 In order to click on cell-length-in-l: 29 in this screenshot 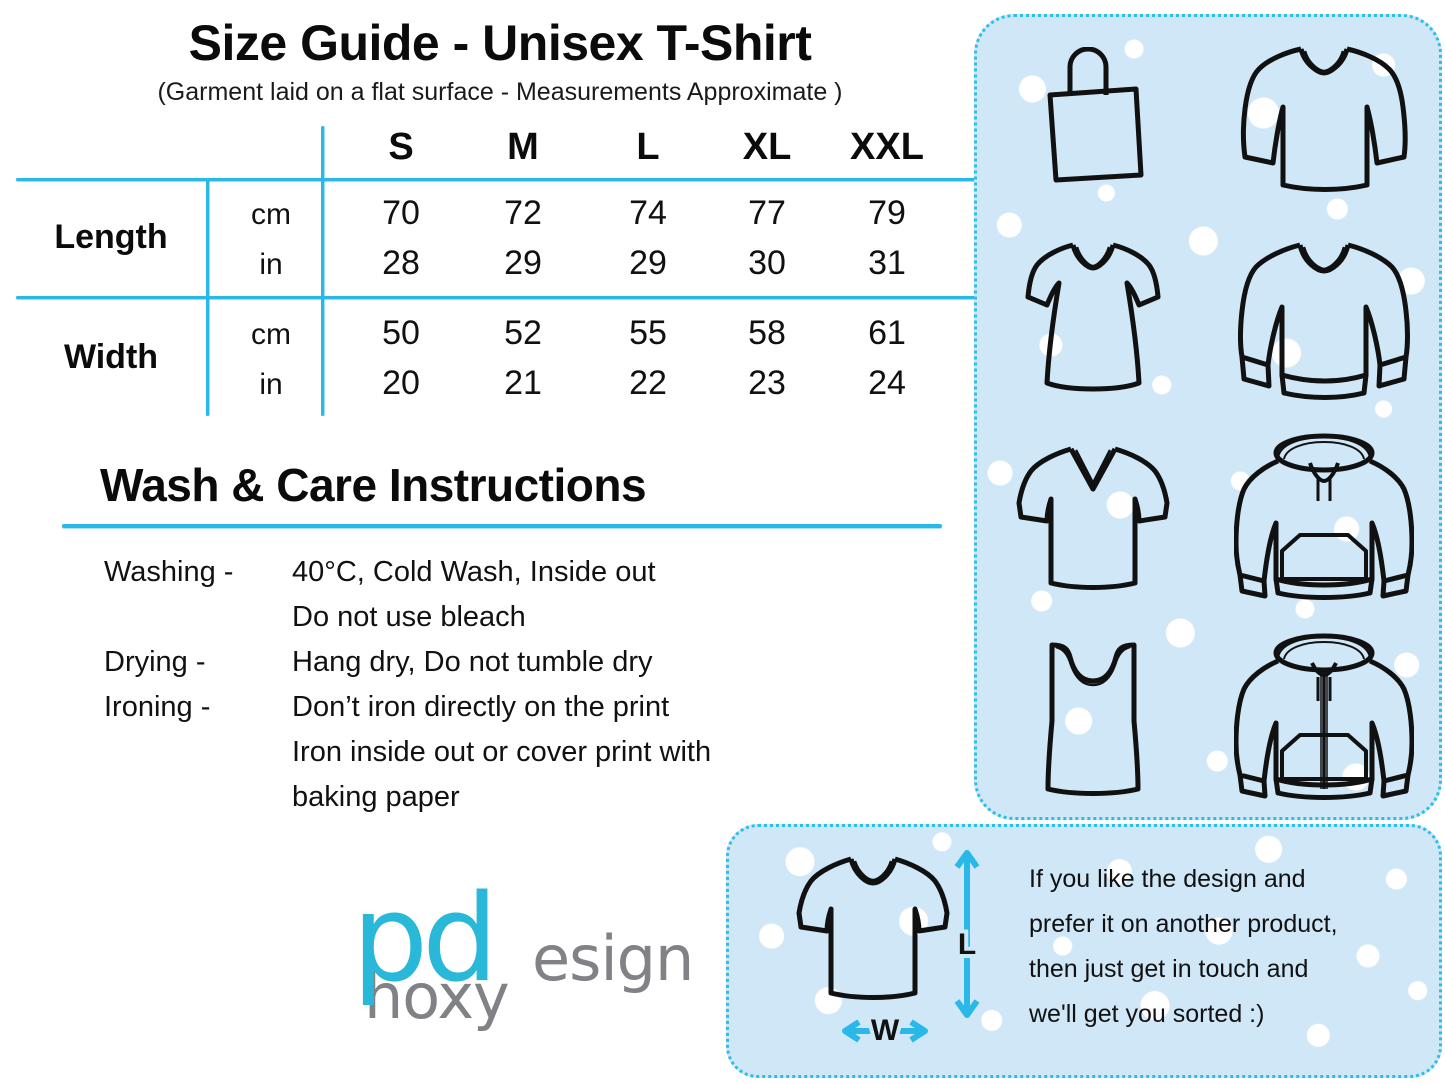, I will do `click(648, 263)`.